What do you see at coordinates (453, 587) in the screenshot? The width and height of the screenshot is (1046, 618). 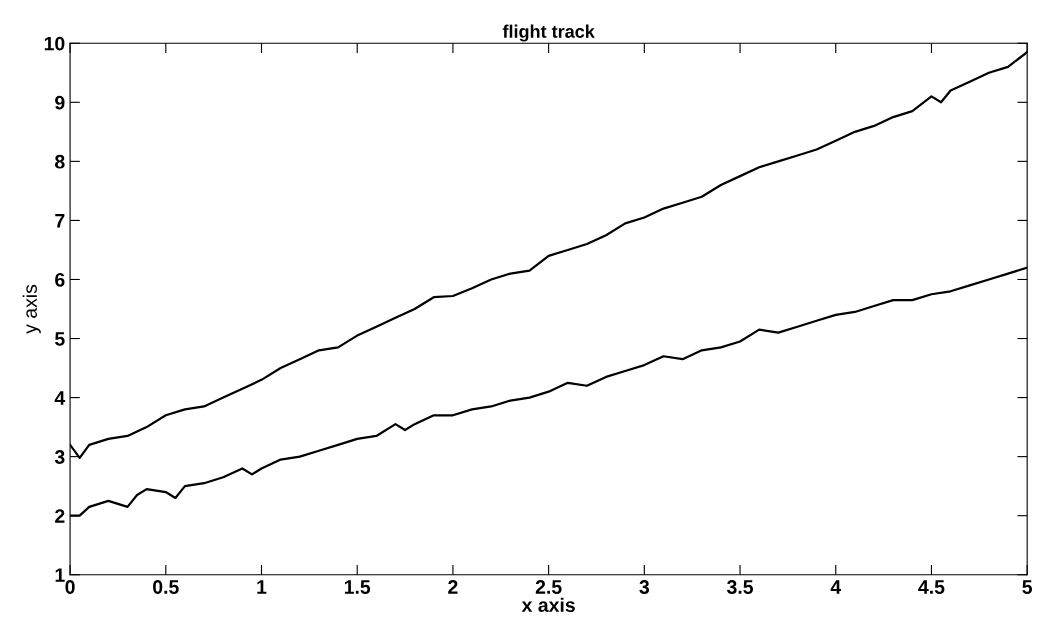 I see `x-tick-label: 2` at bounding box center [453, 587].